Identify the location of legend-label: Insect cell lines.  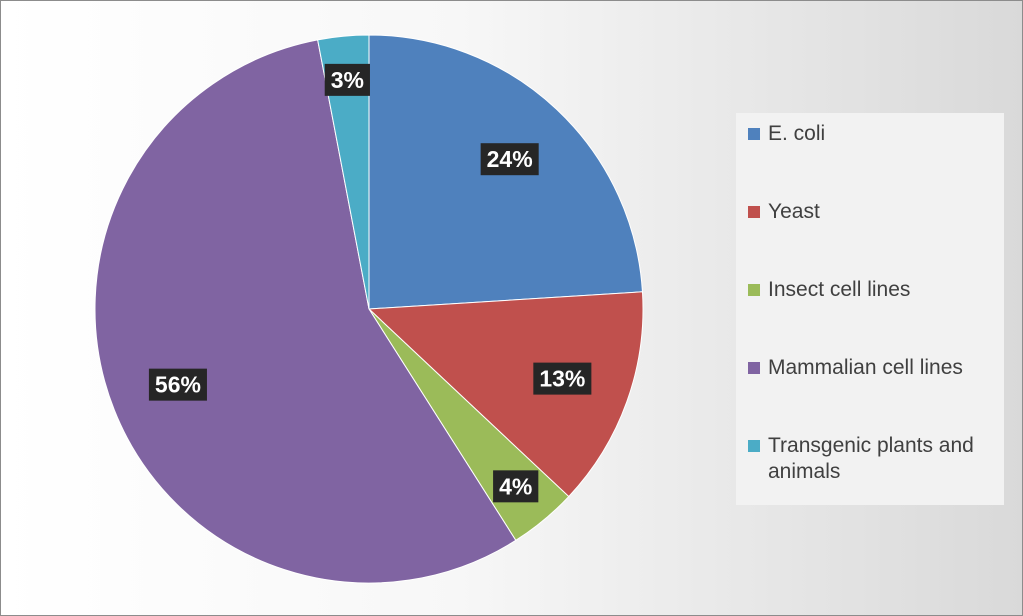
(839, 289).